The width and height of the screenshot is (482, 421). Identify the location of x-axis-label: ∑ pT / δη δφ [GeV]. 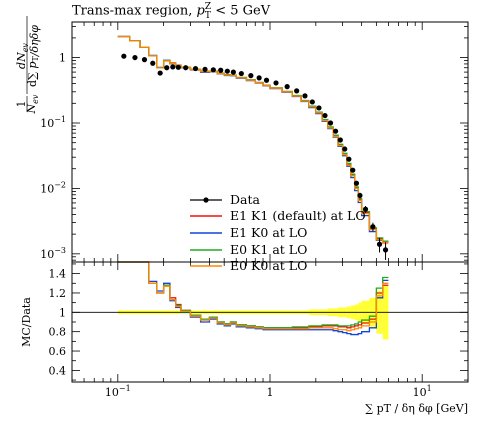
(416, 408).